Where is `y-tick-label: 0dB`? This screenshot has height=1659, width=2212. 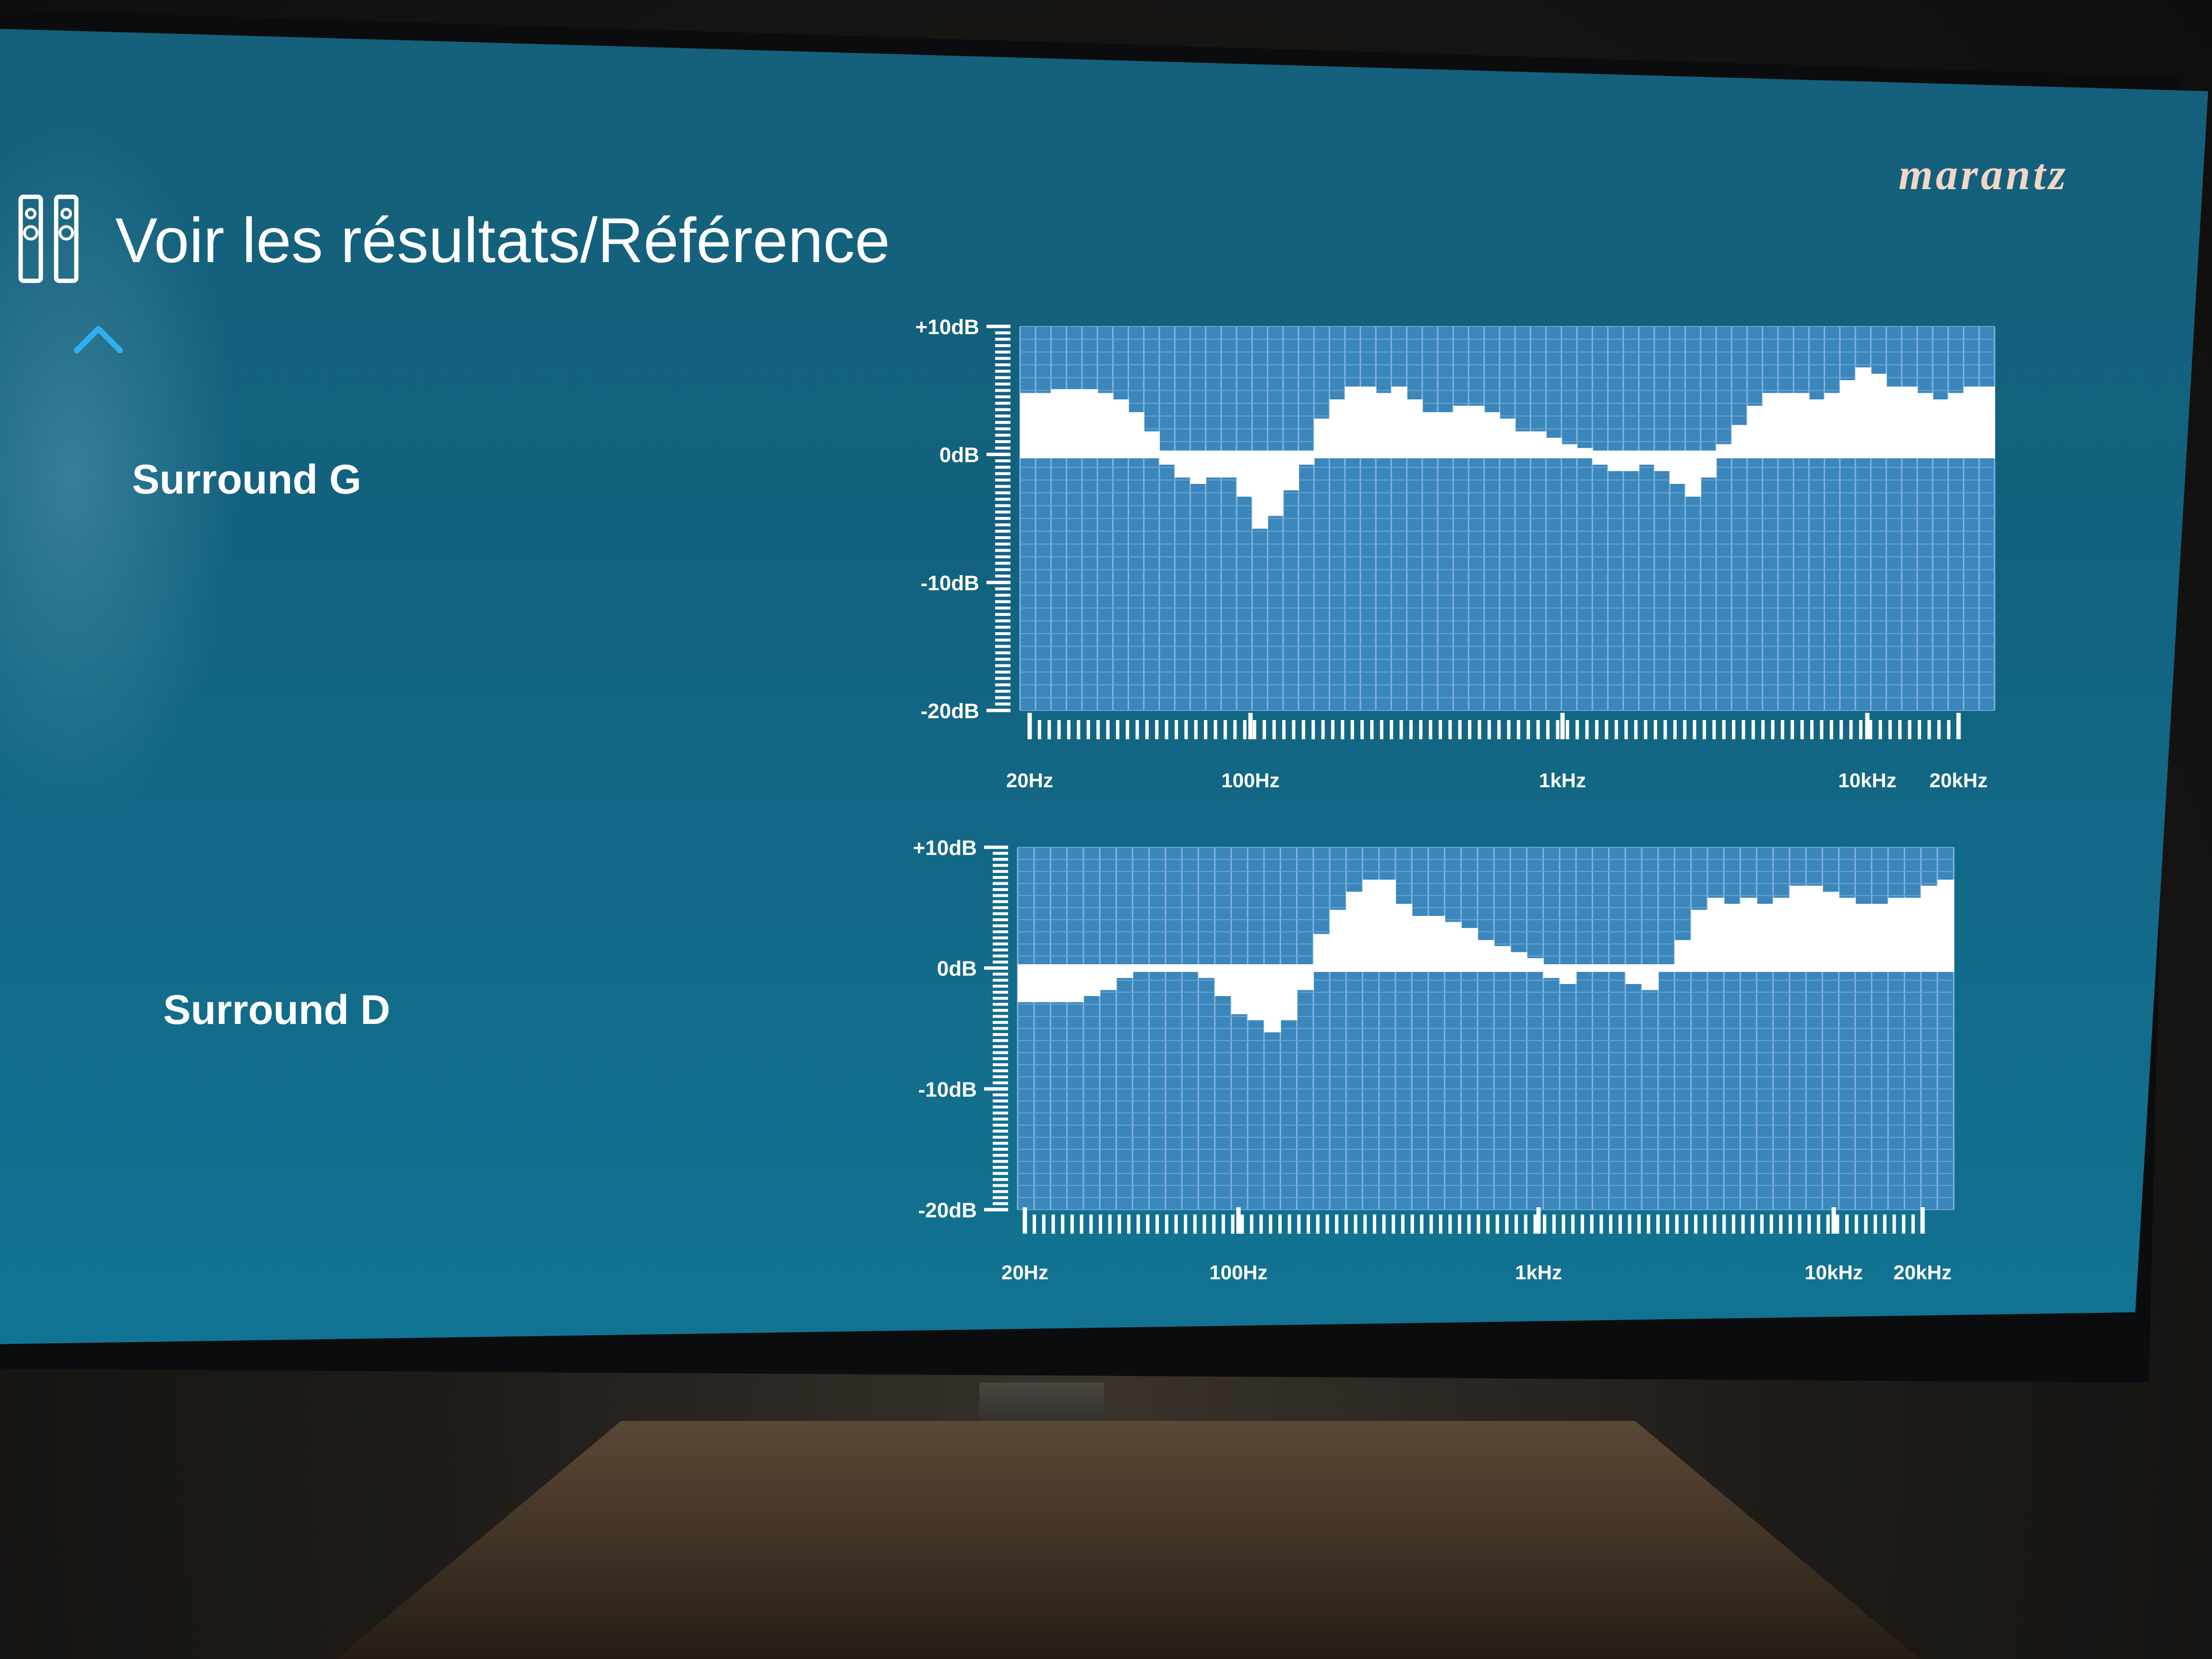
y-tick-label: 0dB is located at coordinates (959, 456).